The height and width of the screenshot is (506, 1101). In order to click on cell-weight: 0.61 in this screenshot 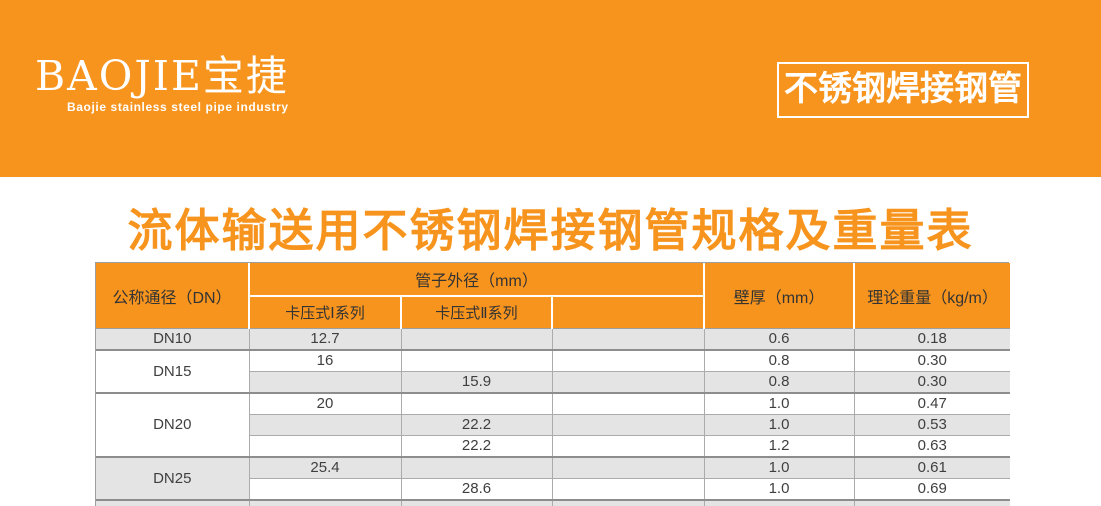, I will do `click(932, 467)`.